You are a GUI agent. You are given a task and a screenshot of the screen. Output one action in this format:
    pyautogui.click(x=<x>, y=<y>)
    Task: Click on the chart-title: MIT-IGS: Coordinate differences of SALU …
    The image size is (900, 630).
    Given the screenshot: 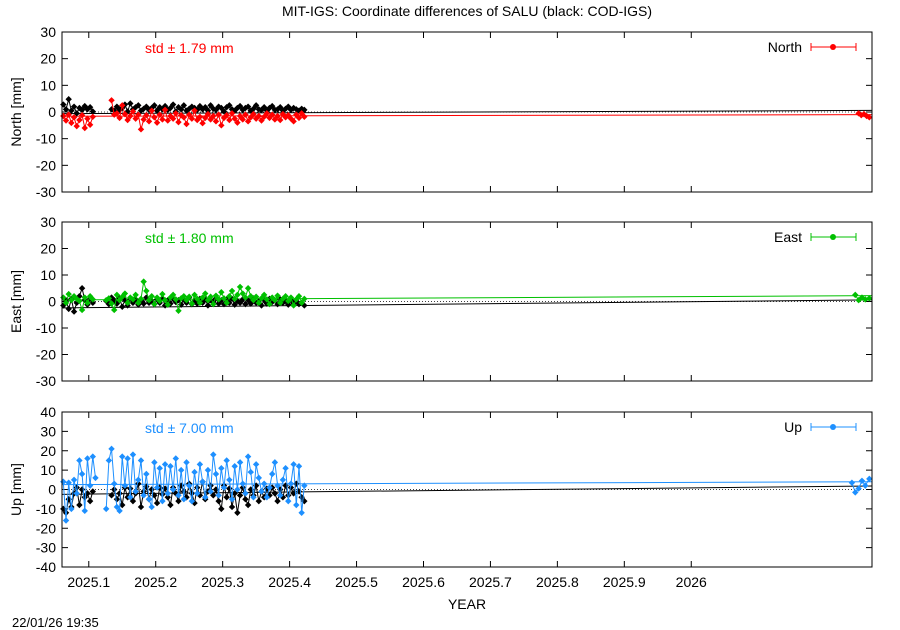 What is the action you would take?
    pyautogui.click(x=467, y=11)
    